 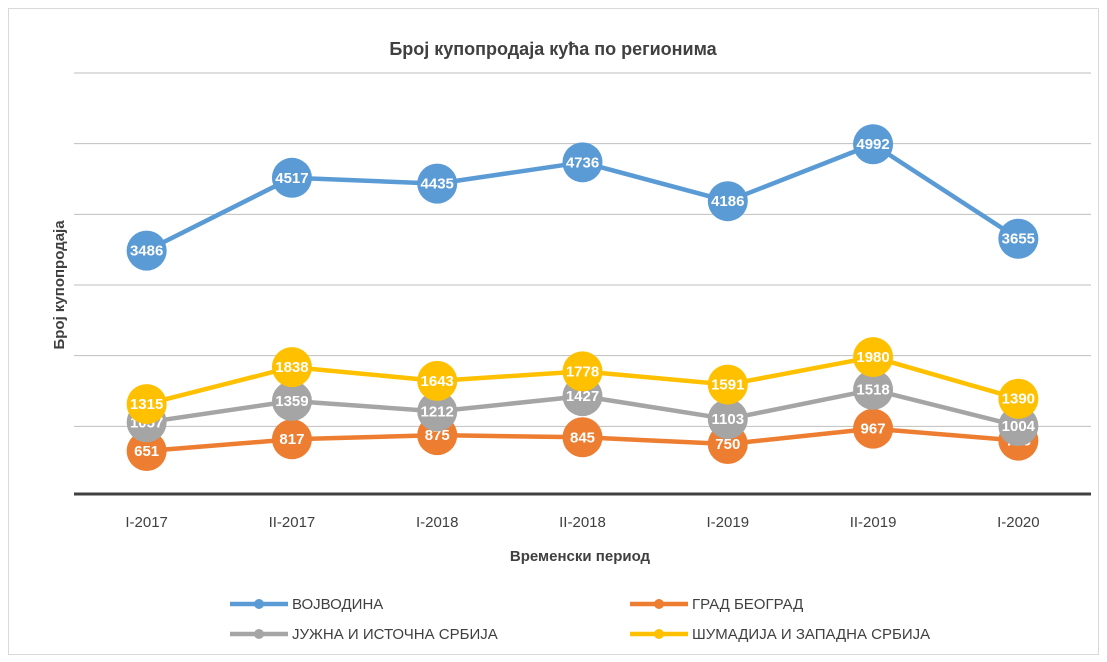 I want to click on data-label: 3655, so click(x=1018, y=239).